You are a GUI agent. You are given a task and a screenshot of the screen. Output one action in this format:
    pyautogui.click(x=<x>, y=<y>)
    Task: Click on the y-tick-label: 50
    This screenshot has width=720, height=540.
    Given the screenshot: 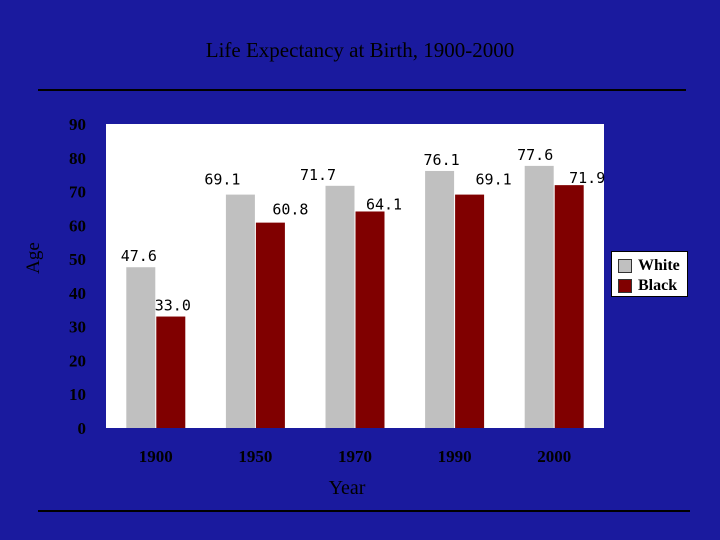 What is the action you would take?
    pyautogui.click(x=77, y=259)
    